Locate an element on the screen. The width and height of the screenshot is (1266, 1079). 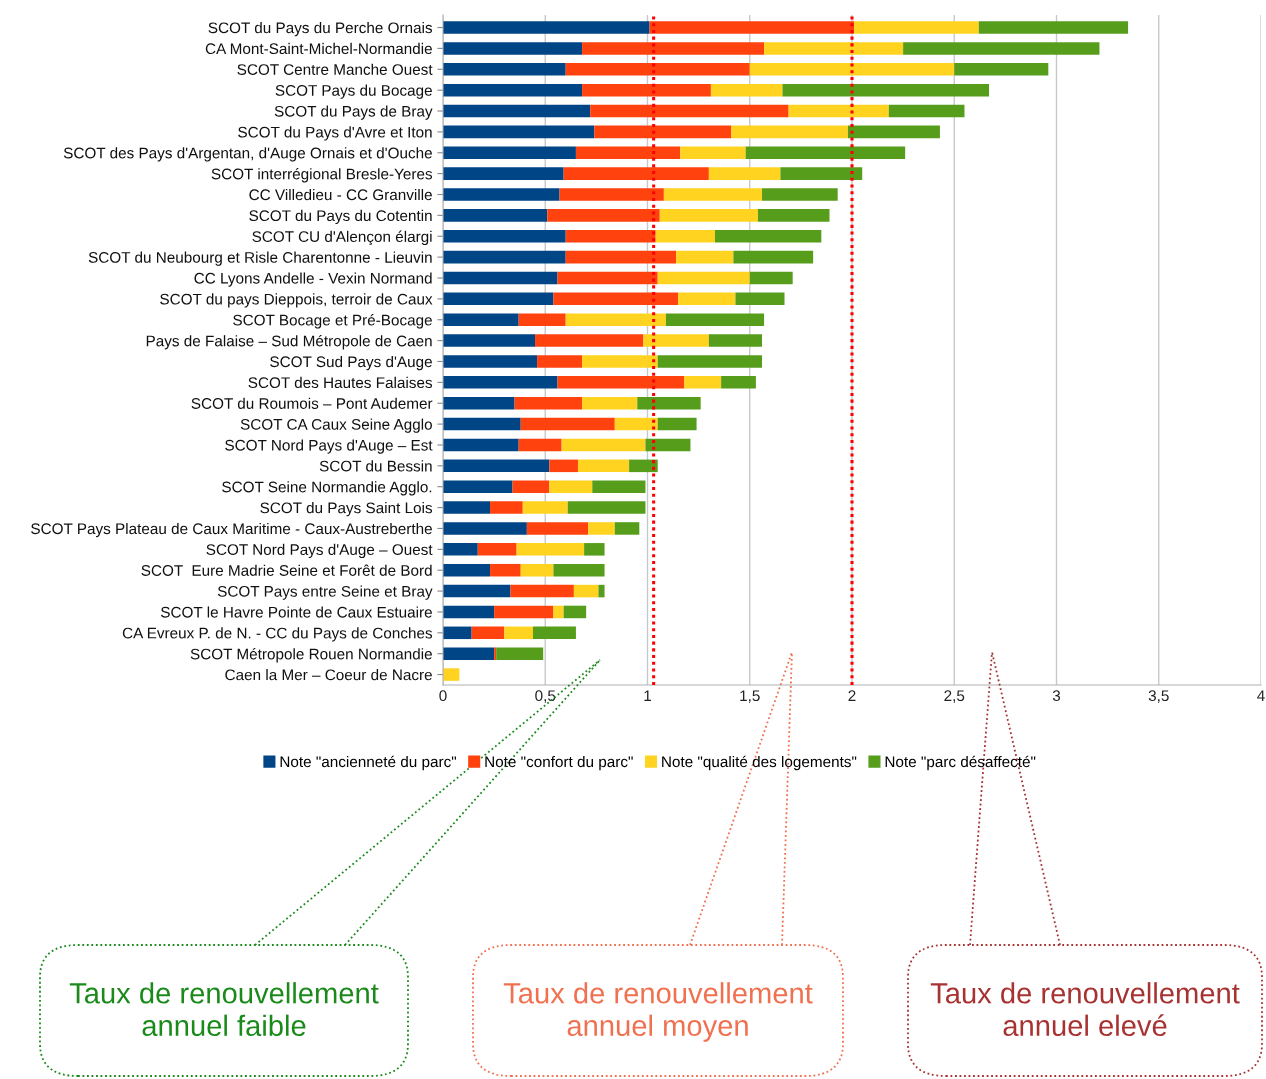
y-tick-label: CA Mont-Saint-Michel-Normandie is located at coordinates (318, 48).